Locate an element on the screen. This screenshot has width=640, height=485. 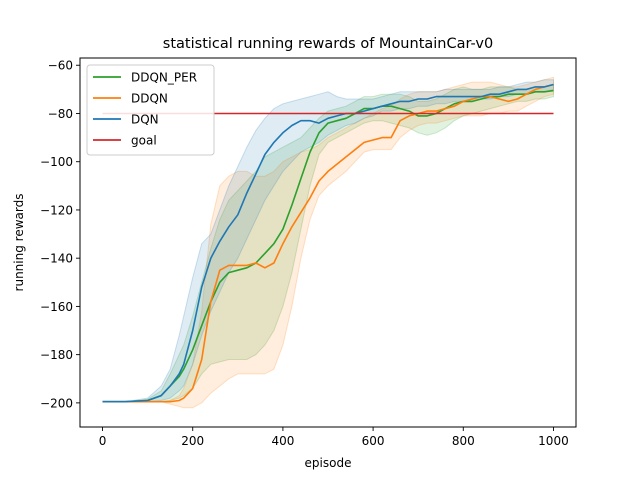
y-tick-label: −180 is located at coordinates (56, 355).